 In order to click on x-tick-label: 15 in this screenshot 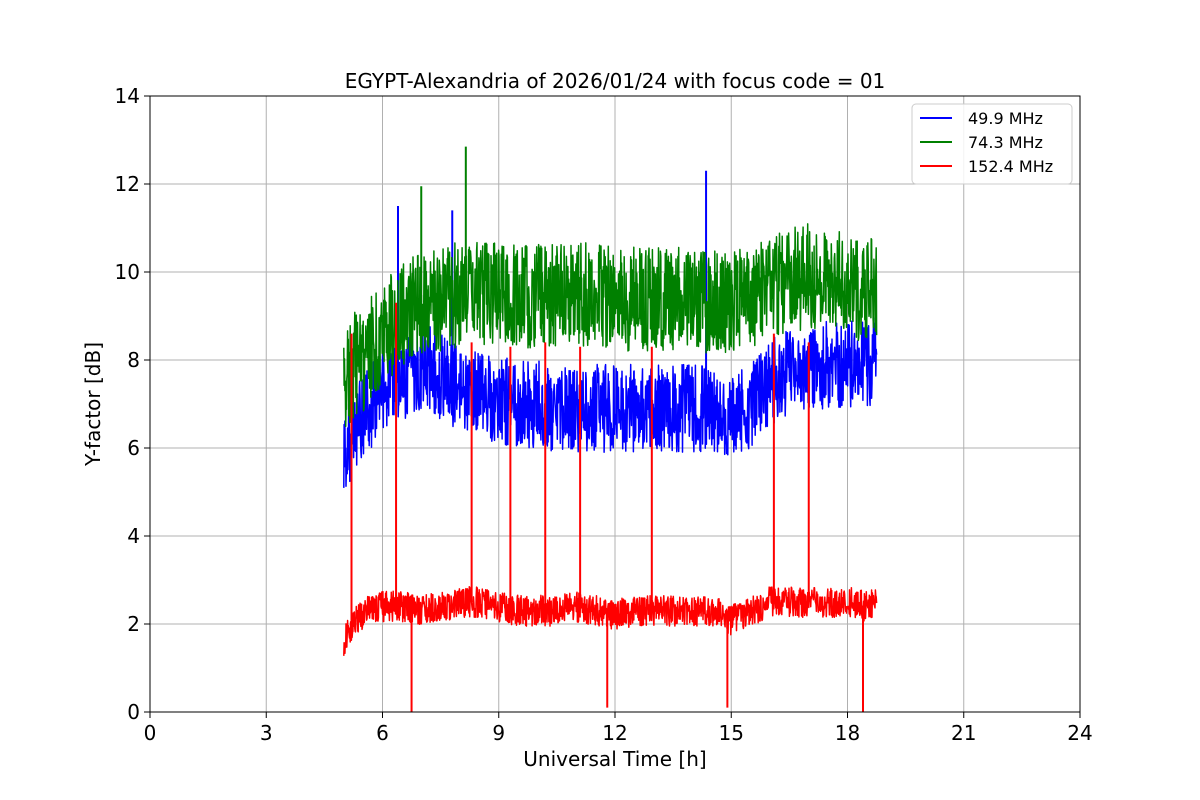, I will do `click(731, 733)`.